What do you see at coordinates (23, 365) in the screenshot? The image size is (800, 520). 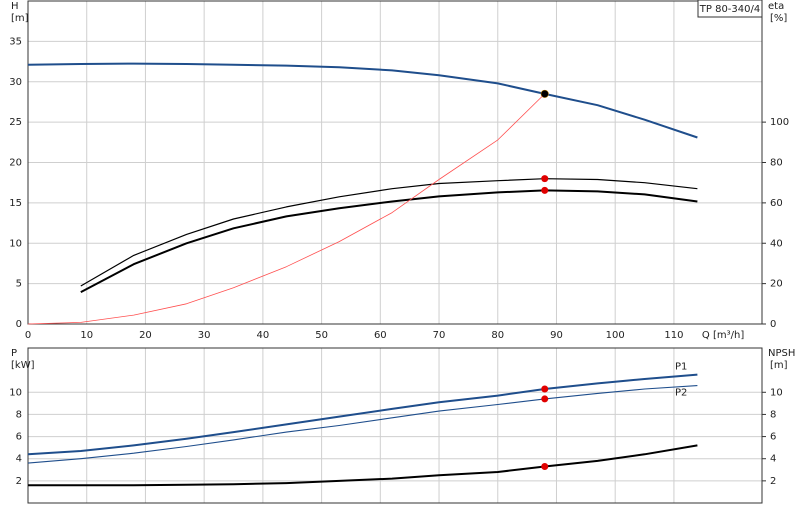 I see `y-axis-unit: [kW]` at bounding box center [23, 365].